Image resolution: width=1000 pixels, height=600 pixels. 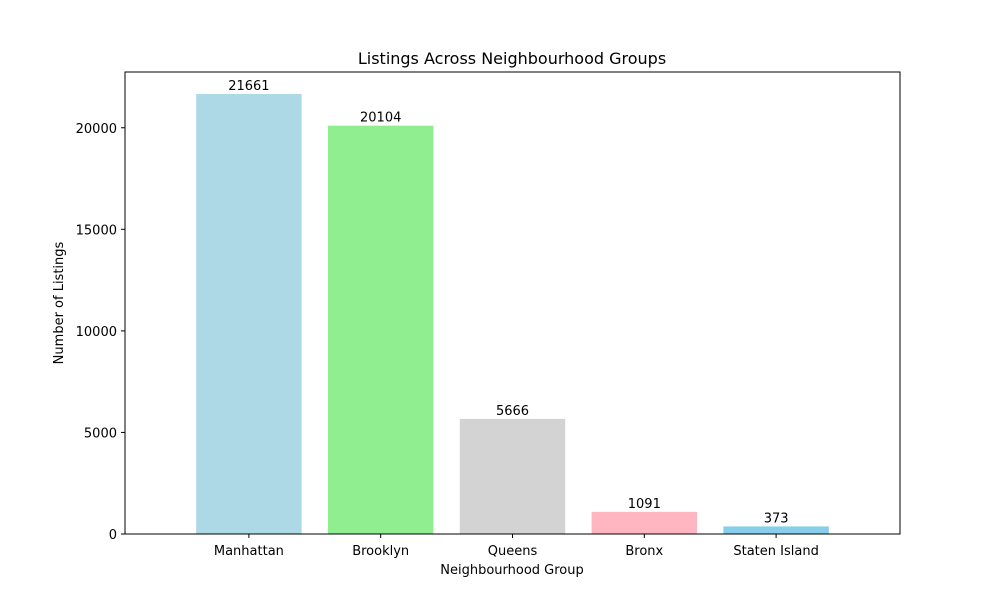 I want to click on bar-manhattan, so click(x=249, y=314).